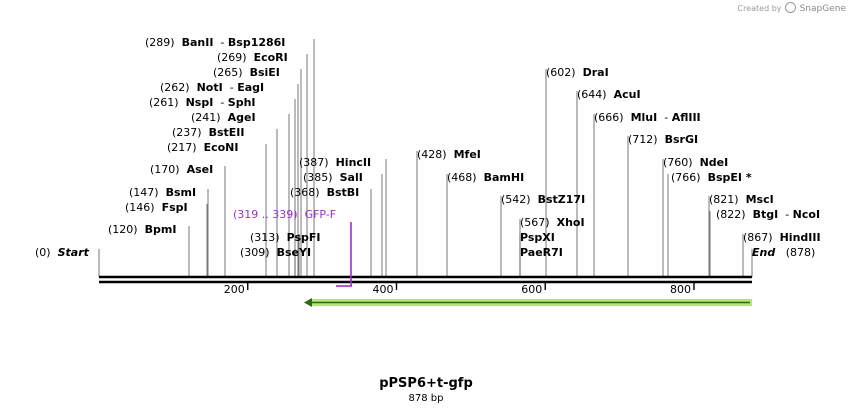 This screenshot has height=415, width=852. I want to click on site-nspi: (261) NspI - SphI, so click(202, 102).